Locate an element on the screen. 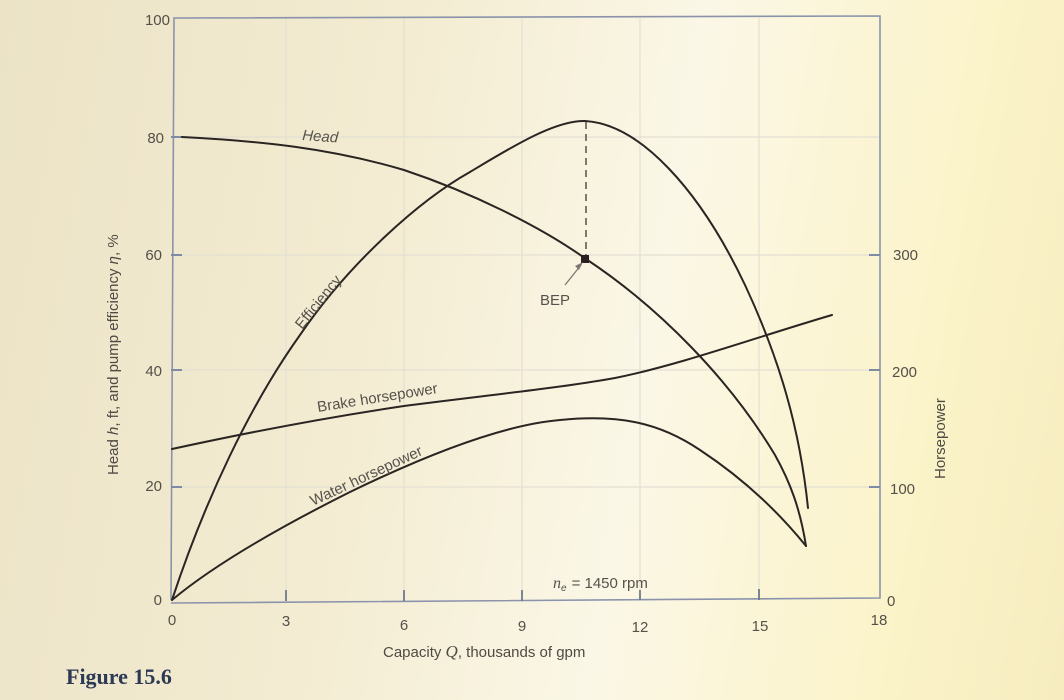  left-tick-40: 40 is located at coordinates (153, 371).